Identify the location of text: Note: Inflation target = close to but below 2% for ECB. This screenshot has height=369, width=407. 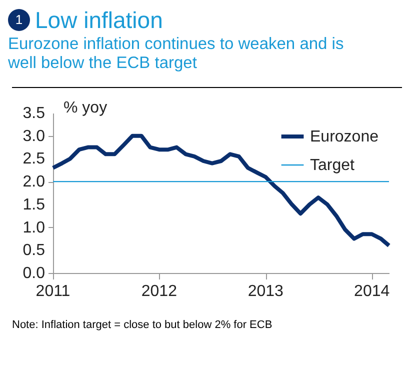
(142, 325).